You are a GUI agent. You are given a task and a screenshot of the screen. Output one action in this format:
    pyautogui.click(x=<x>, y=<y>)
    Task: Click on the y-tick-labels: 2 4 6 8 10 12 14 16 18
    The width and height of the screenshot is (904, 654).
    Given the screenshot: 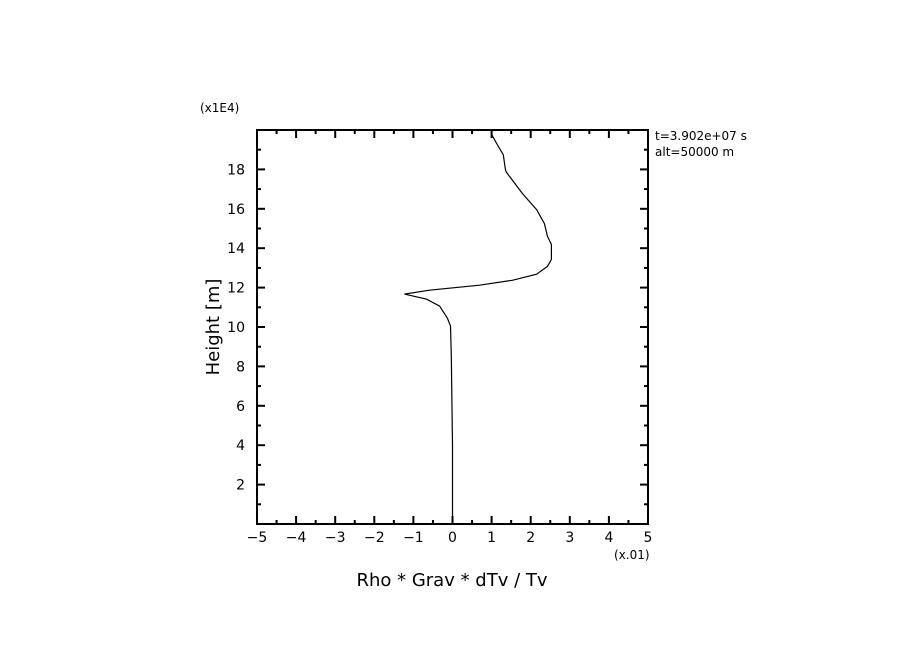 What is the action you would take?
    pyautogui.click(x=236, y=327)
    